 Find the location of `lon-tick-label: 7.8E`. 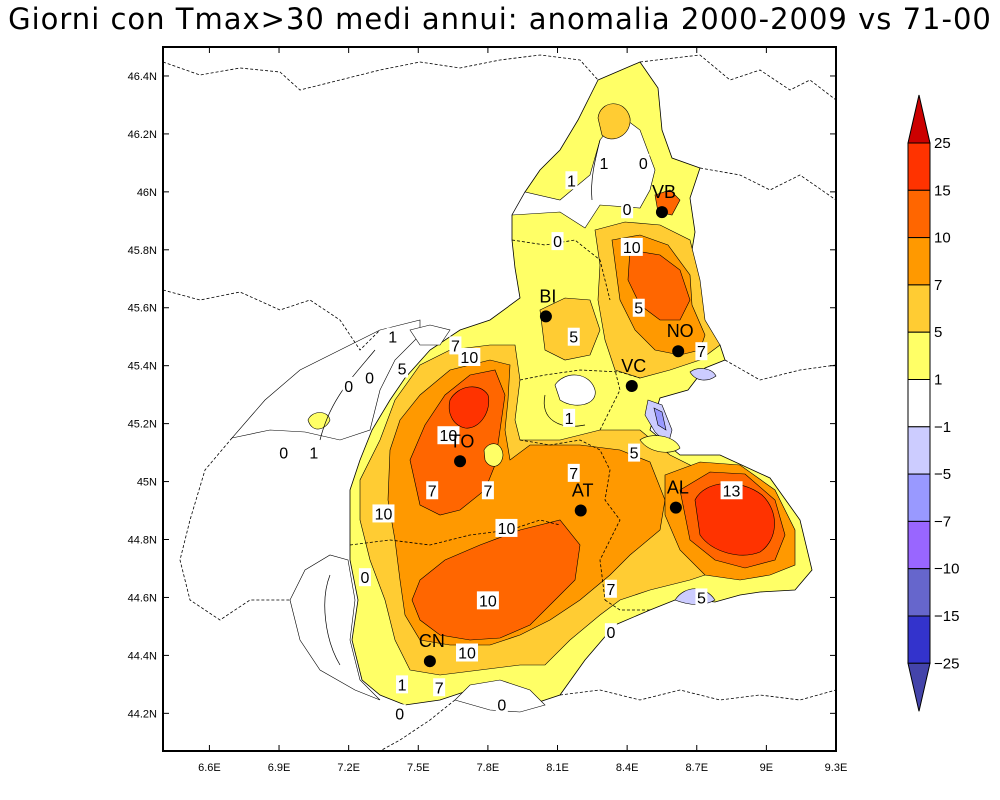

lon-tick-label: 7.8E is located at coordinates (488, 768).